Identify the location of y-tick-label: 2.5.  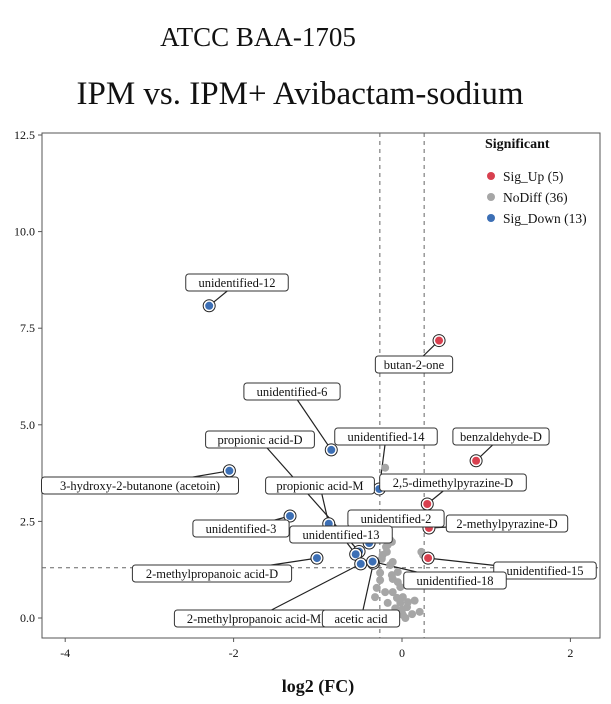
(27, 521).